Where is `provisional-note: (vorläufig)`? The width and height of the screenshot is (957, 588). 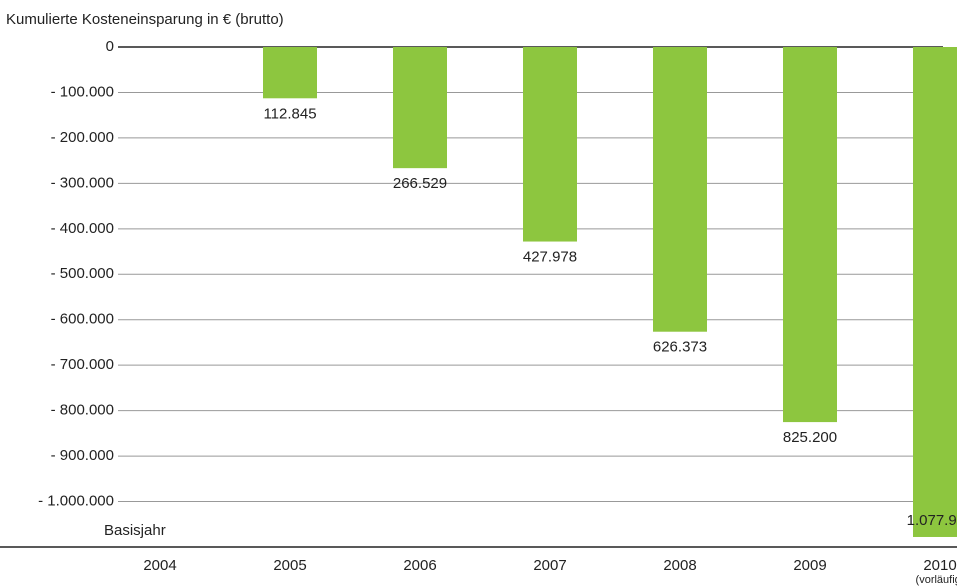 provisional-note: (vorläufig) is located at coordinates (936, 580).